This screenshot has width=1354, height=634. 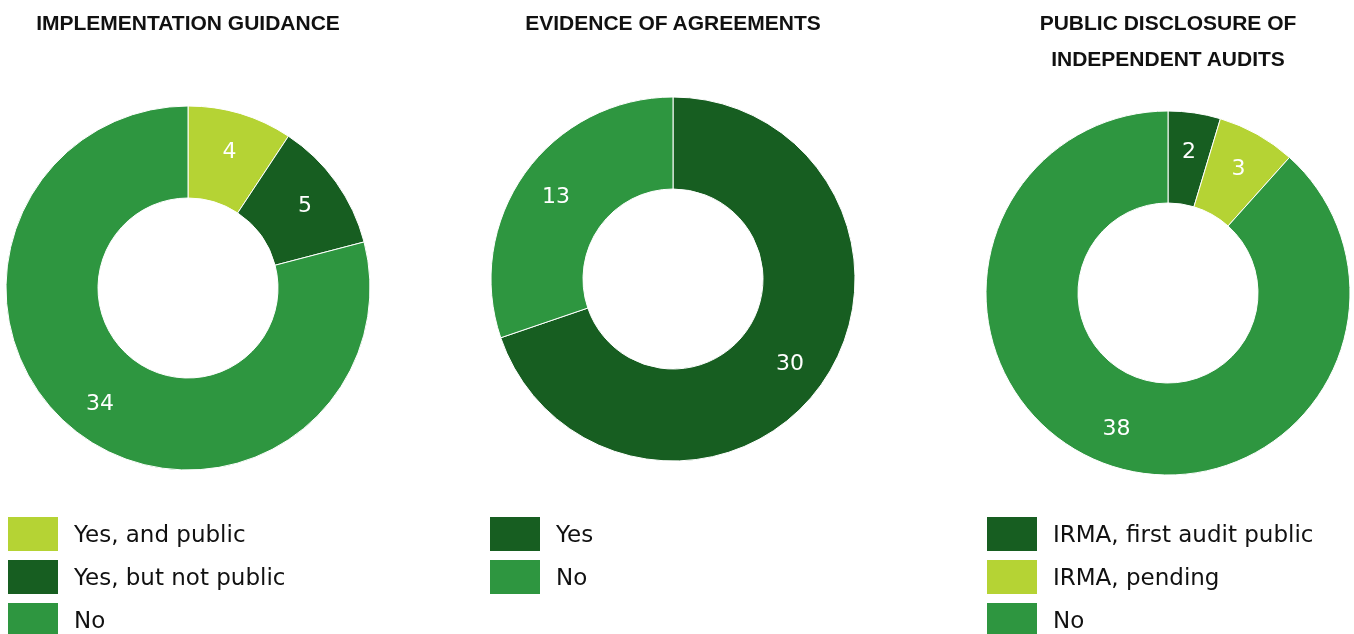 I want to click on data-label: 3, so click(x=1238, y=168).